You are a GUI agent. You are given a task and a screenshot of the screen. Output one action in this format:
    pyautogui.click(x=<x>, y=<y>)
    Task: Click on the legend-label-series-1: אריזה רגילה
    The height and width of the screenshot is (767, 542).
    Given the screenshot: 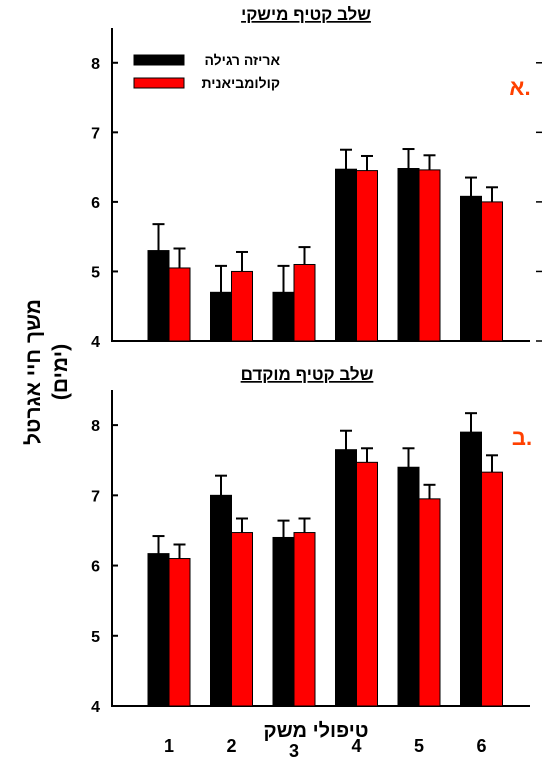 What is the action you would take?
    pyautogui.click(x=242, y=60)
    